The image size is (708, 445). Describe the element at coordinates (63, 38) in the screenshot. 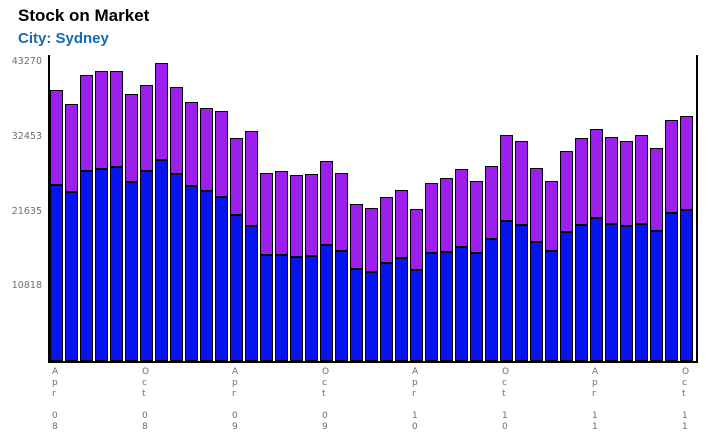

I see `page-subtitle: City: Sydney` at that location.